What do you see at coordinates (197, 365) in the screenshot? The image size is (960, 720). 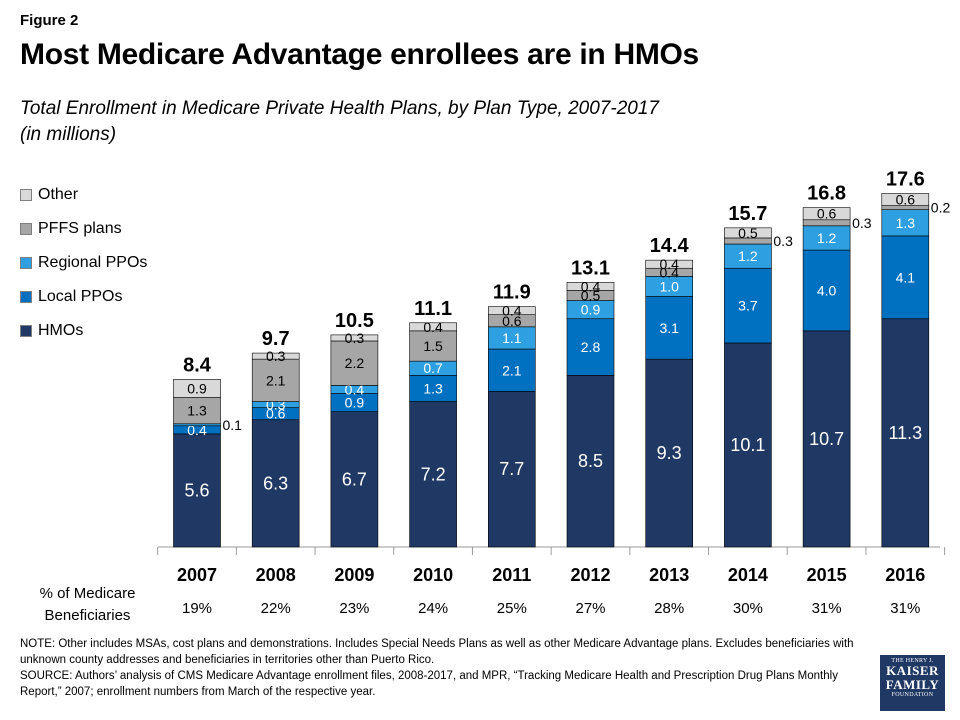 I see `total-label: 8.4` at bounding box center [197, 365].